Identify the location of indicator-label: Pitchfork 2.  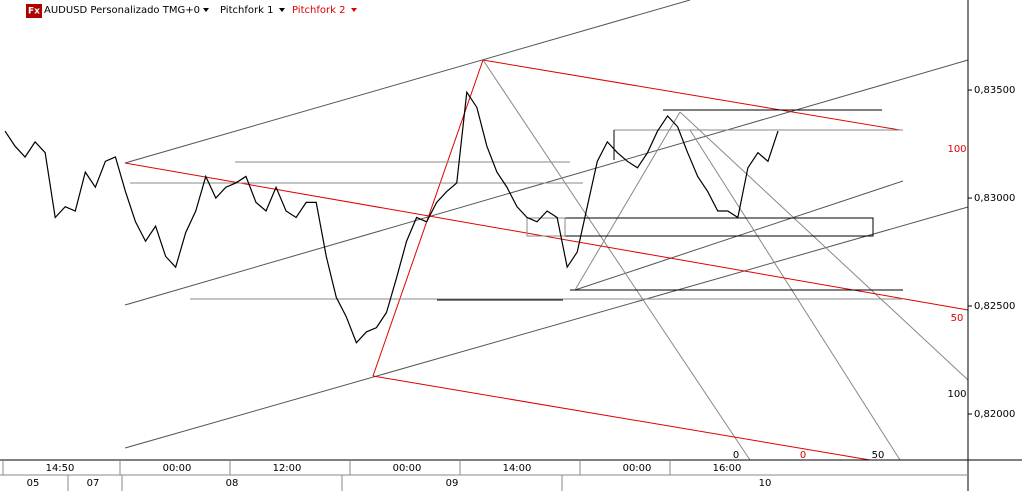
(318, 10).